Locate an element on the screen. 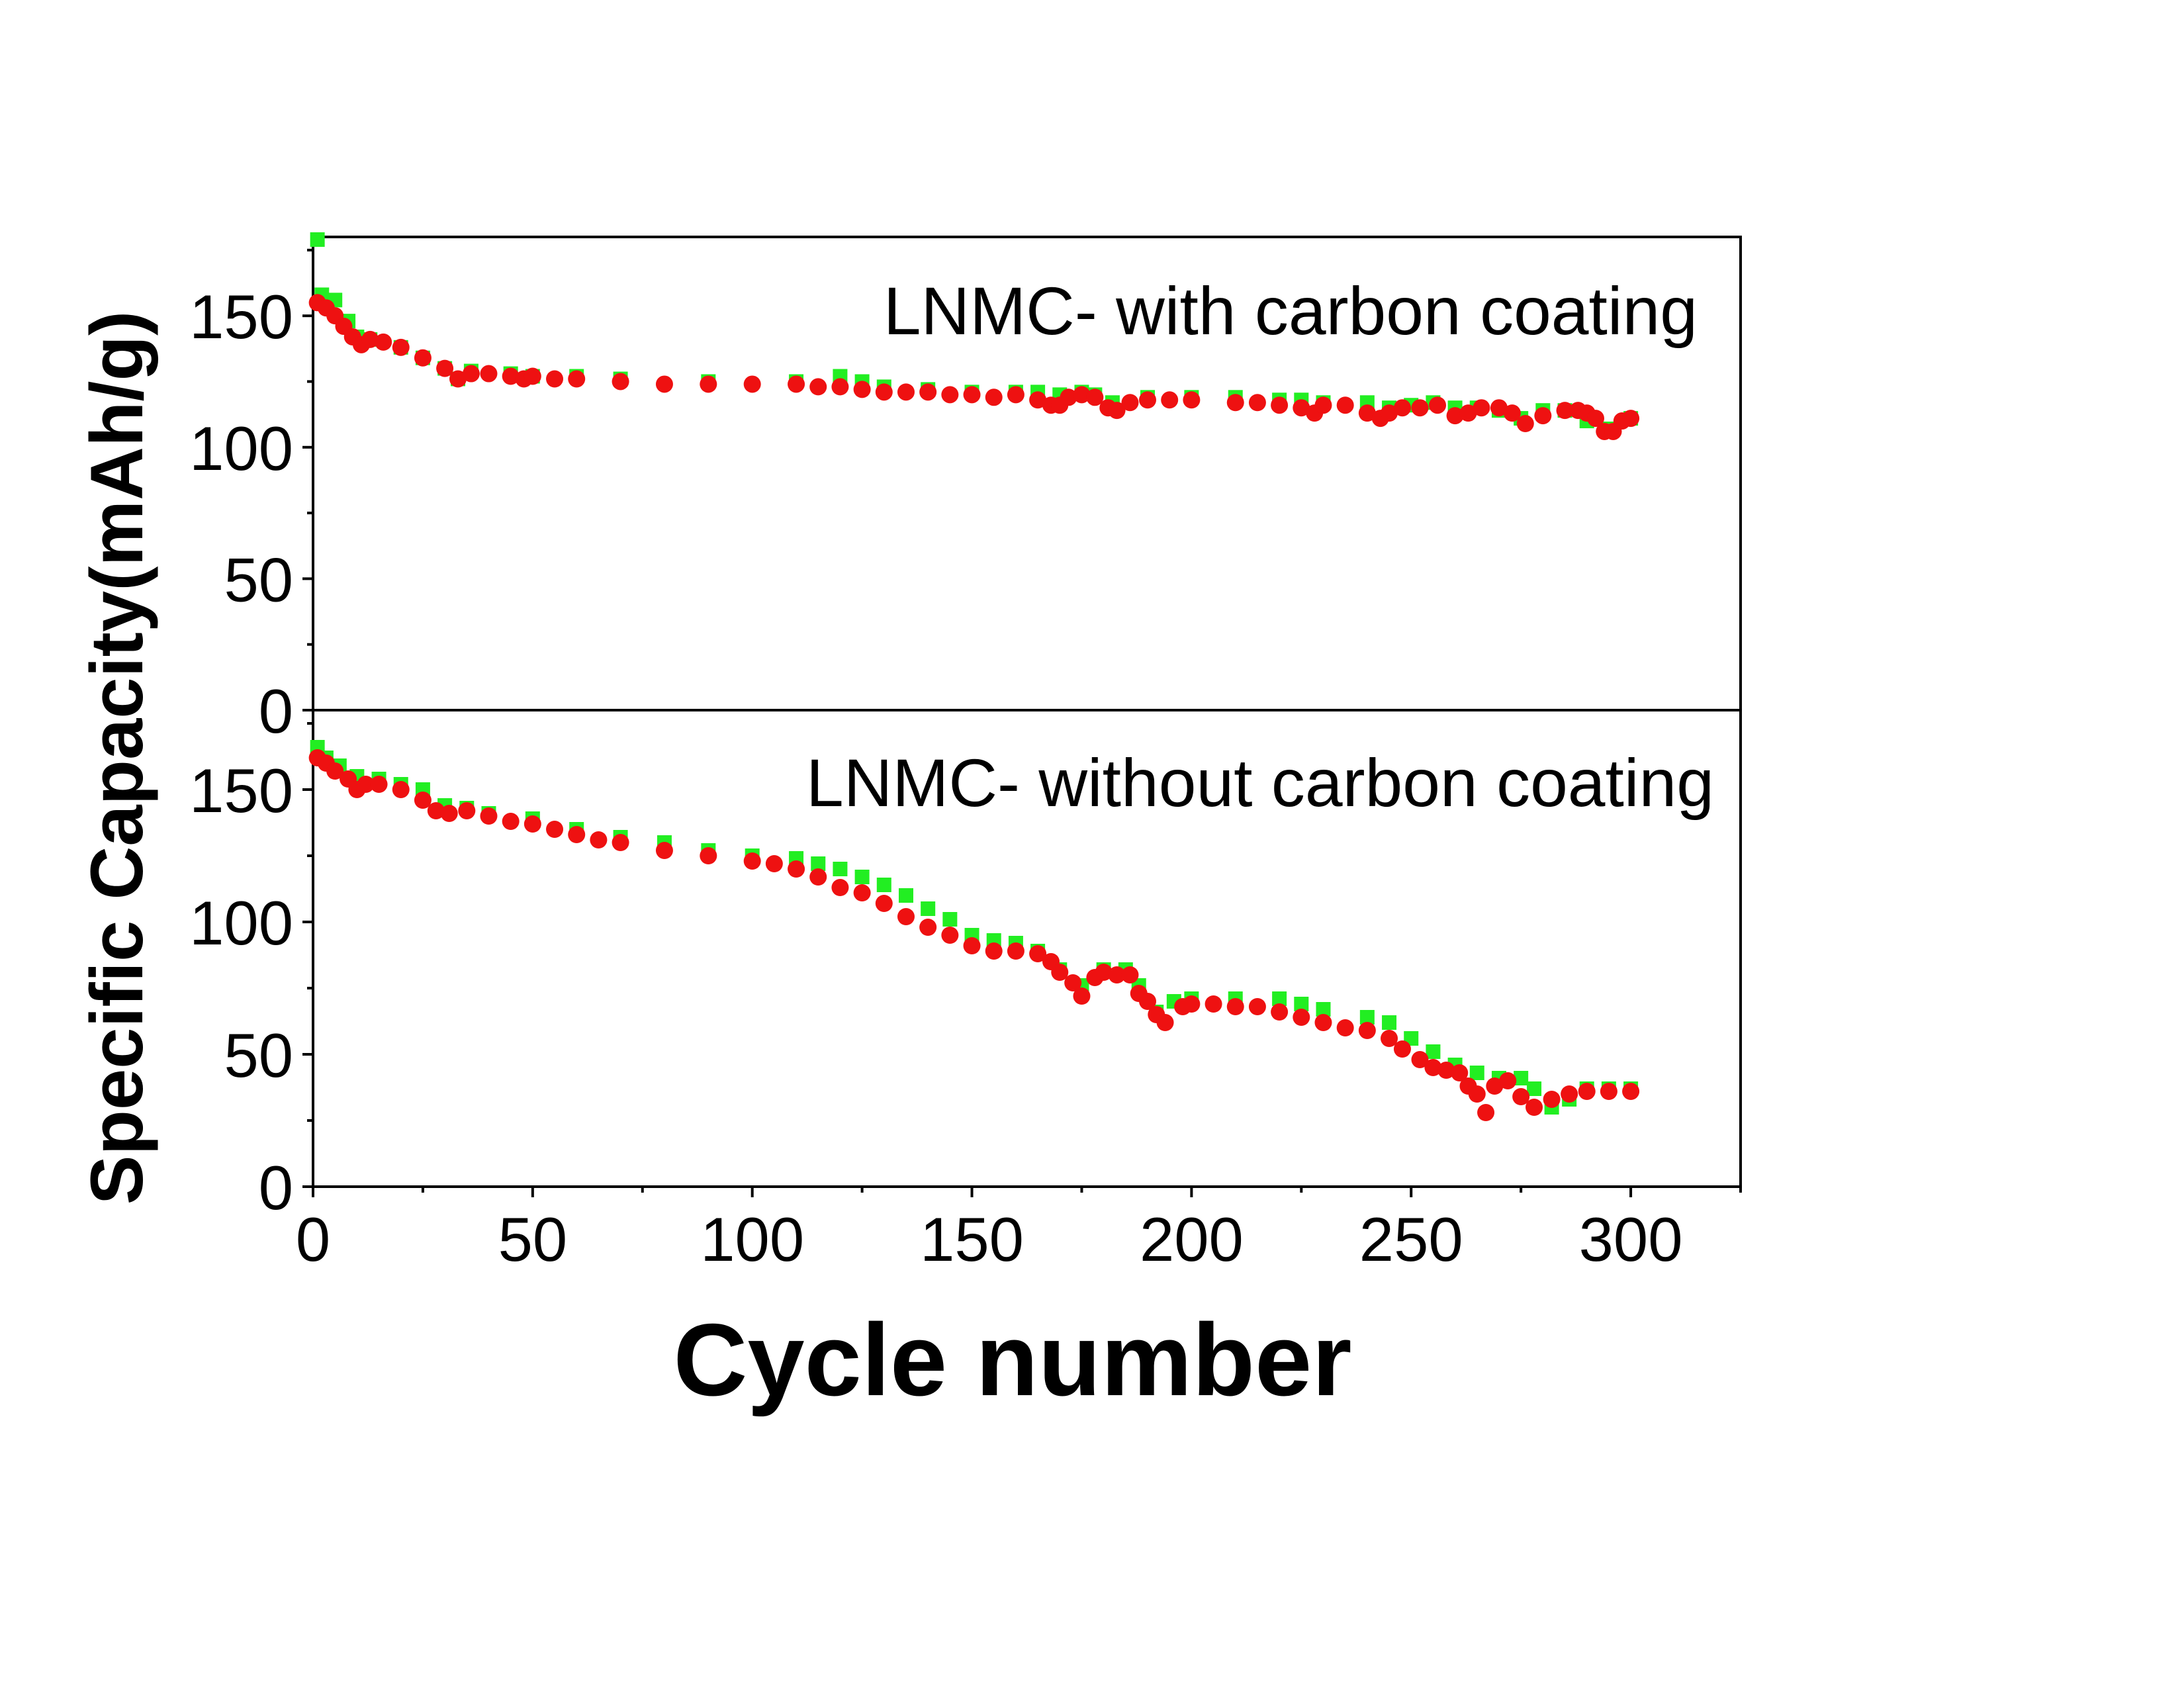  x-tick-label: 0 is located at coordinates (313, 1239).